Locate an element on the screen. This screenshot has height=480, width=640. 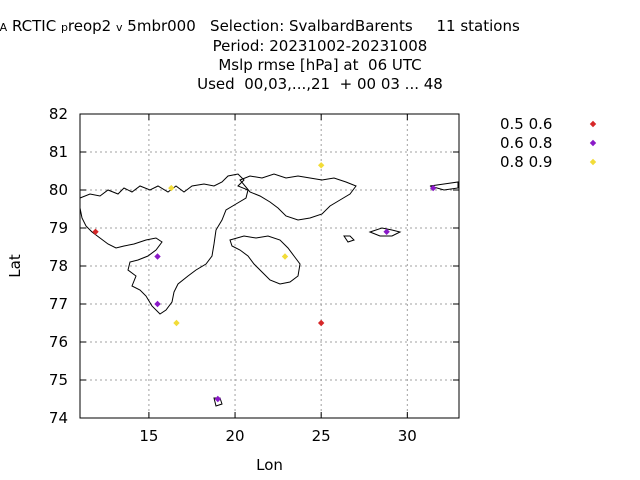
y-tick-label: 82 is located at coordinates (58, 114).